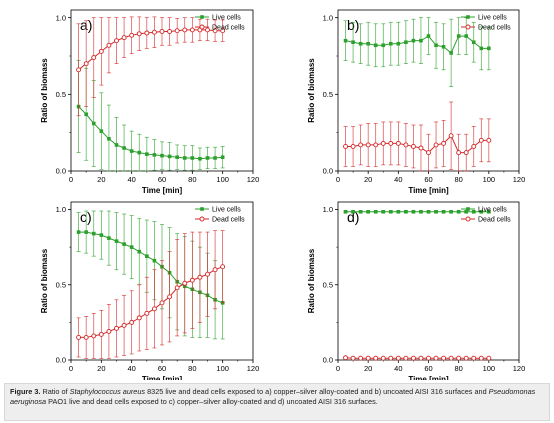 Image resolution: width=554 pixels, height=423 pixels. I want to click on legend-label: Live cells, so click(226, 18).